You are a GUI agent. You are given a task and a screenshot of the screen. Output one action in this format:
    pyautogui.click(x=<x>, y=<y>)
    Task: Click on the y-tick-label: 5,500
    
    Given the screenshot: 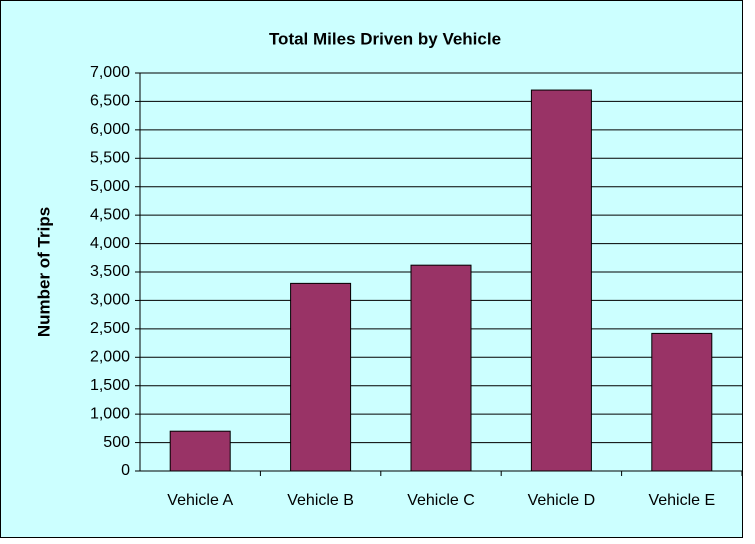 What is the action you would take?
    pyautogui.click(x=110, y=158)
    